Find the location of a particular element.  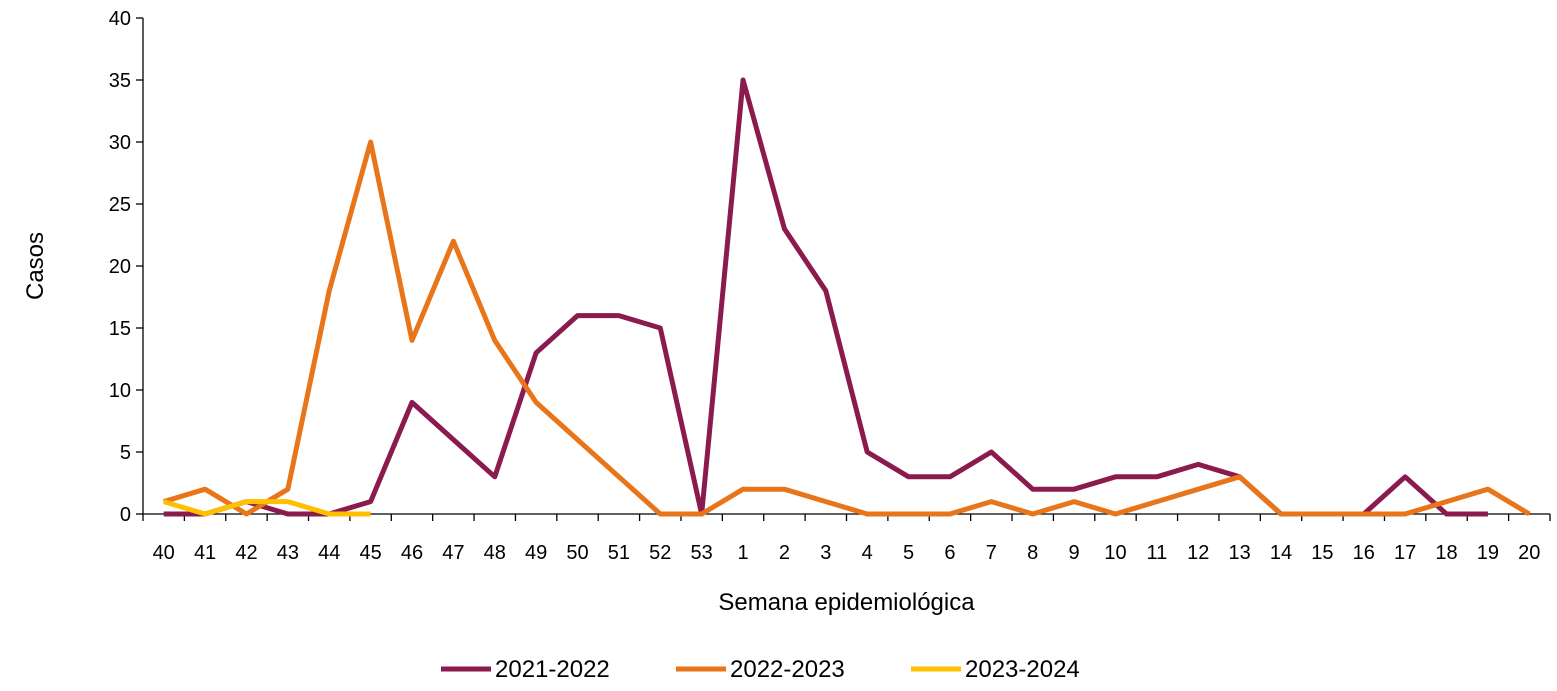

x-tick-label: 51 is located at coordinates (619, 553).